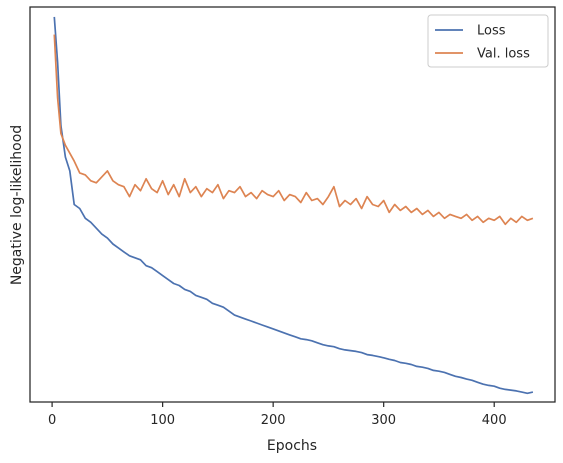 The height and width of the screenshot is (463, 563). What do you see at coordinates (491, 31) in the screenshot?
I see `legend-label-loss: Loss` at bounding box center [491, 31].